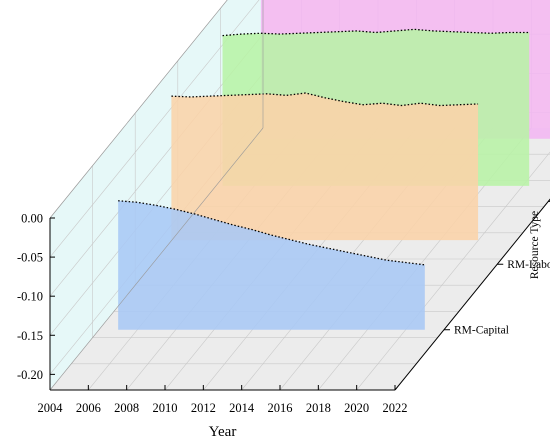  I want to click on y-ticks: 0.00 -0.05 -0.10 -0.15 -0.20, so click(36, 297).